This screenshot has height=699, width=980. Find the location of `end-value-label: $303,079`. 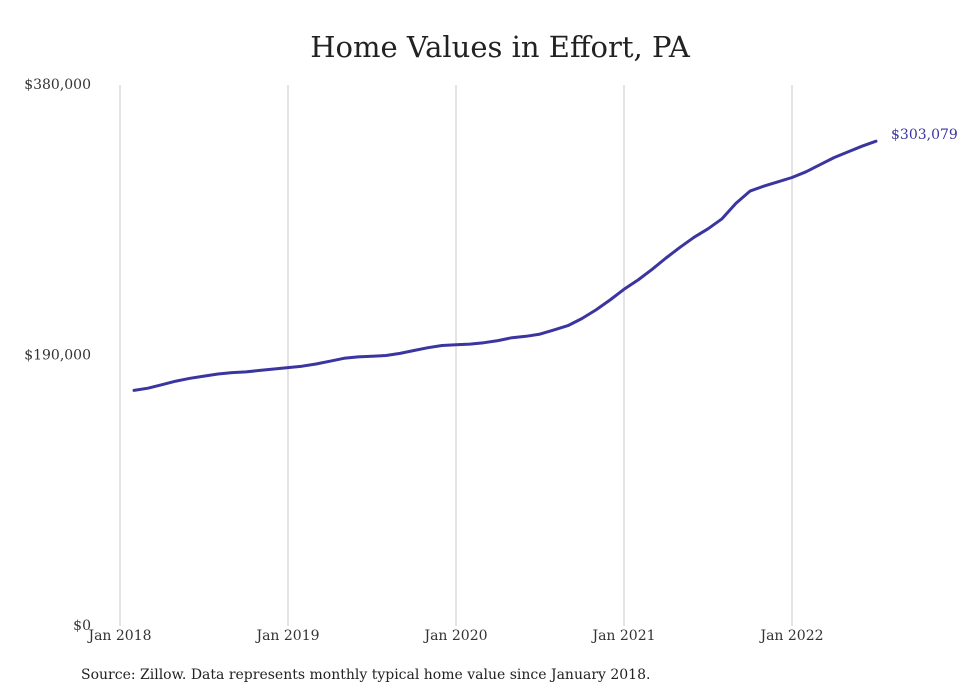

end-value-label: $303,079 is located at coordinates (924, 135).